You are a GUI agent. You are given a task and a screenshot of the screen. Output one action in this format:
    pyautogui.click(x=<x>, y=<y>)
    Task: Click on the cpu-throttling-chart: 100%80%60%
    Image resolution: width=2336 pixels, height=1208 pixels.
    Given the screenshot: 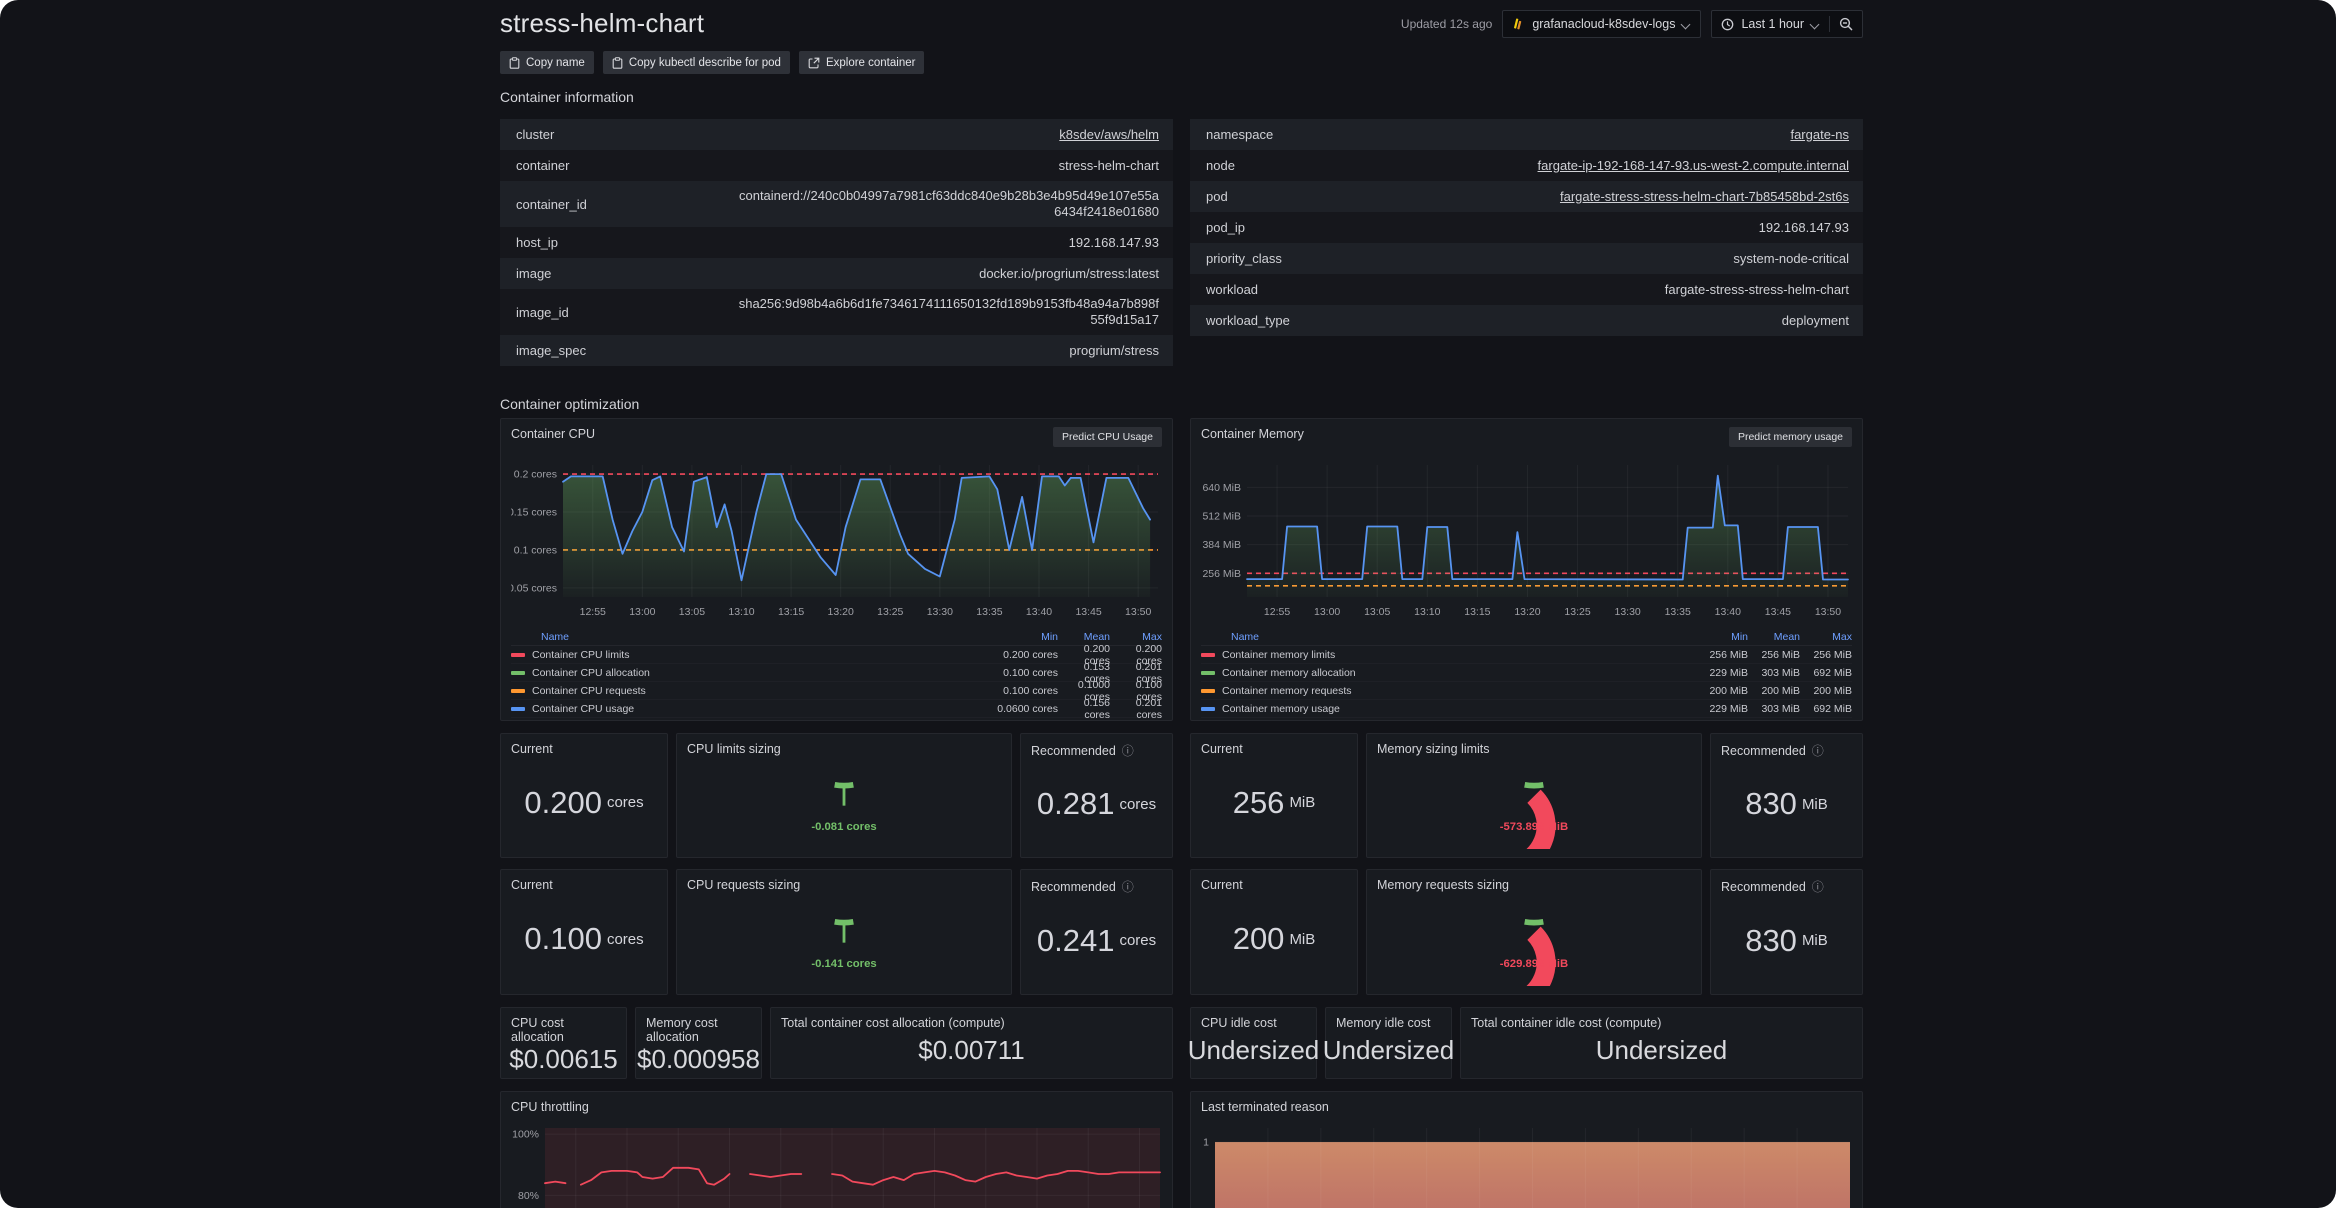 What is the action you would take?
    pyautogui.click(x=837, y=1163)
    